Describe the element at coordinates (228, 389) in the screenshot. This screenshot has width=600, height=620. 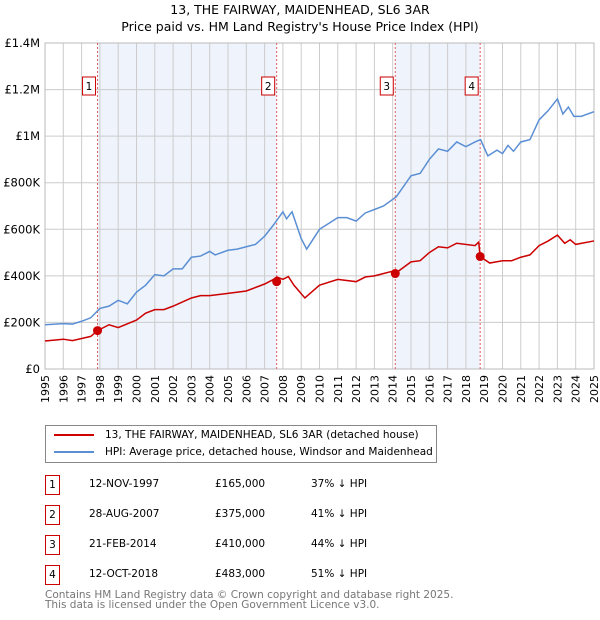
I see `x-tick-label: 2005` at that location.